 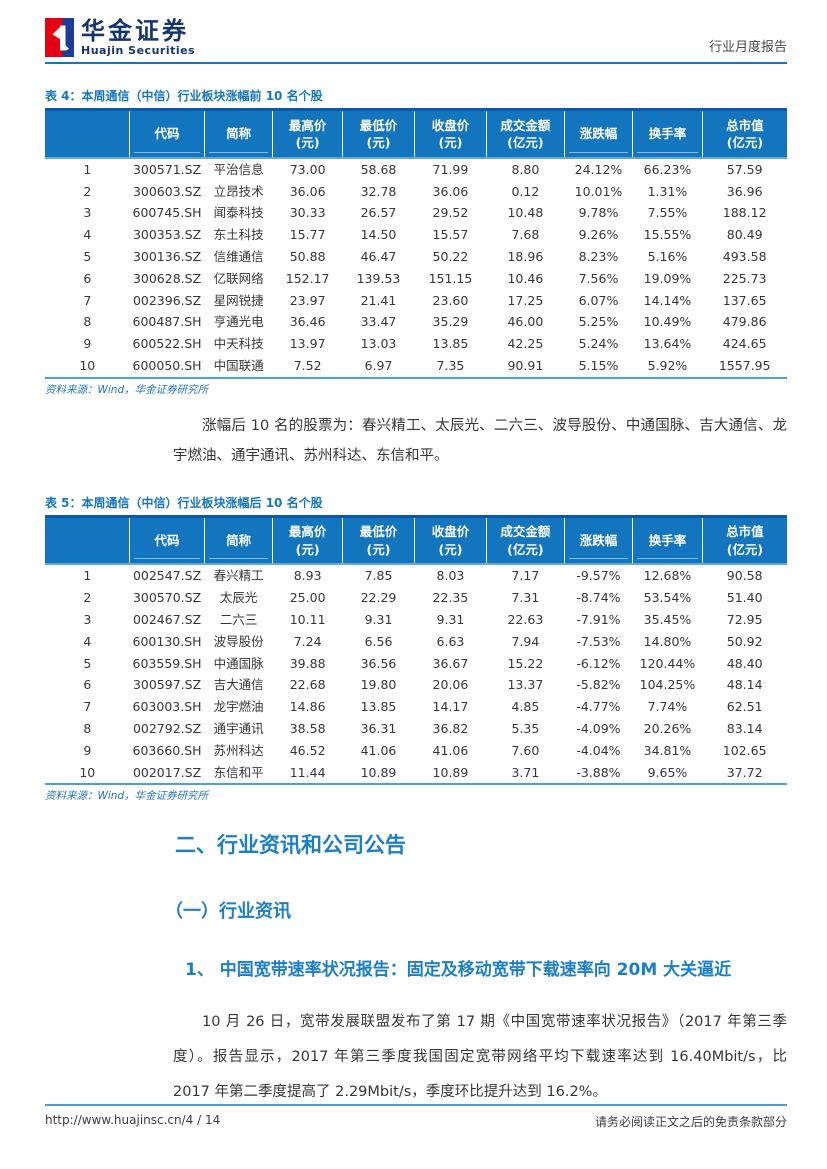 What do you see at coordinates (238, 344) in the screenshot?
I see `table-cell: 中天科技` at bounding box center [238, 344].